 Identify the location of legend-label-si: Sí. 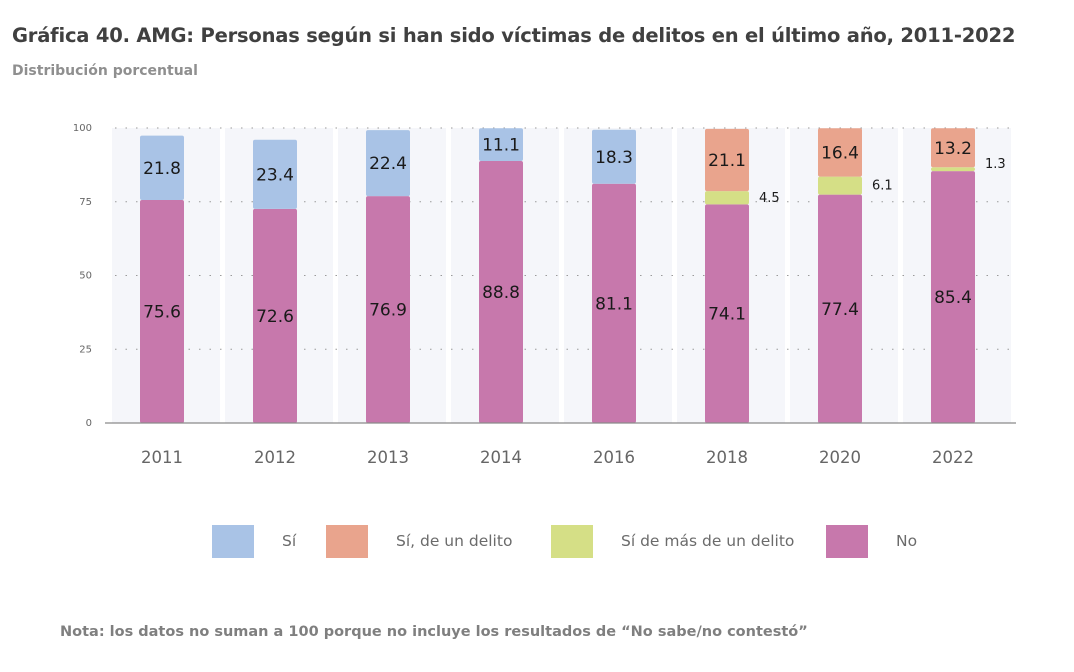
(289, 541).